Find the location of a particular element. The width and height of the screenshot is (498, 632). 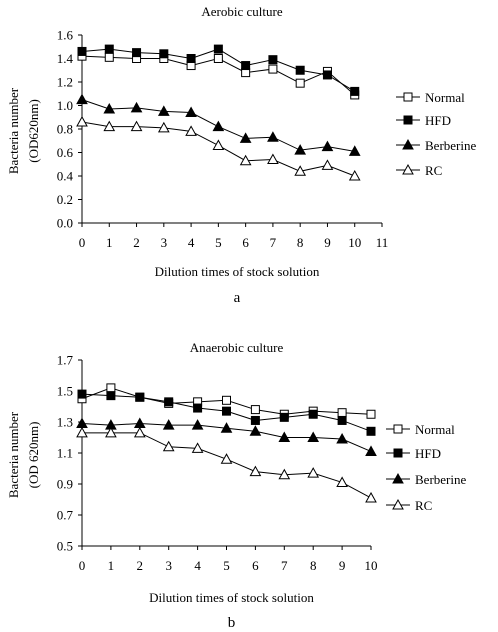

legend-item-berberine: Berberine is located at coordinates (436, 145).